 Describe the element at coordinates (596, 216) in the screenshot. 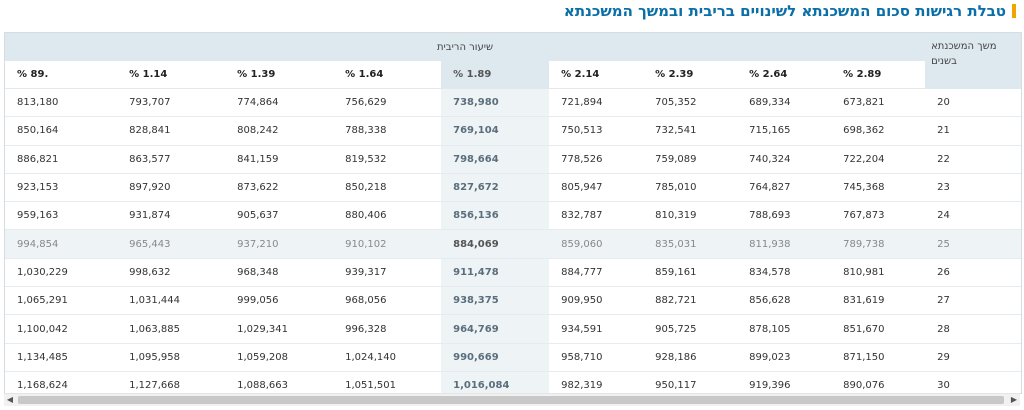

I see `value-cell: 832,787` at that location.